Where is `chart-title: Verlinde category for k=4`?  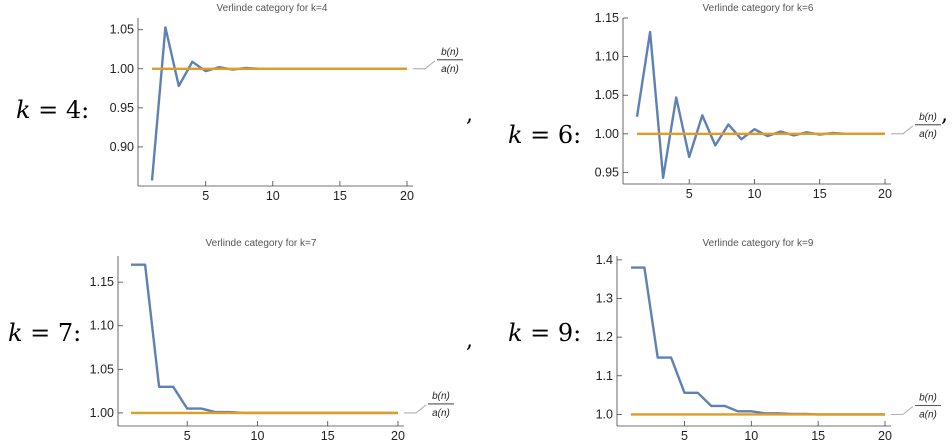
chart-title: Verlinde category for k=4 is located at coordinates (272, 8).